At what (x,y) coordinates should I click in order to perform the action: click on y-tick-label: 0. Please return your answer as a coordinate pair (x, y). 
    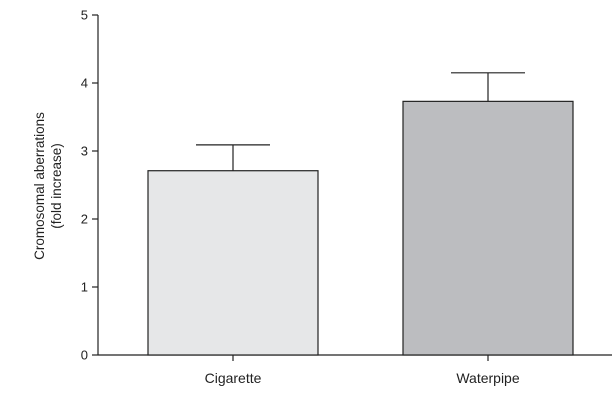
    Looking at the image, I should click on (84, 355).